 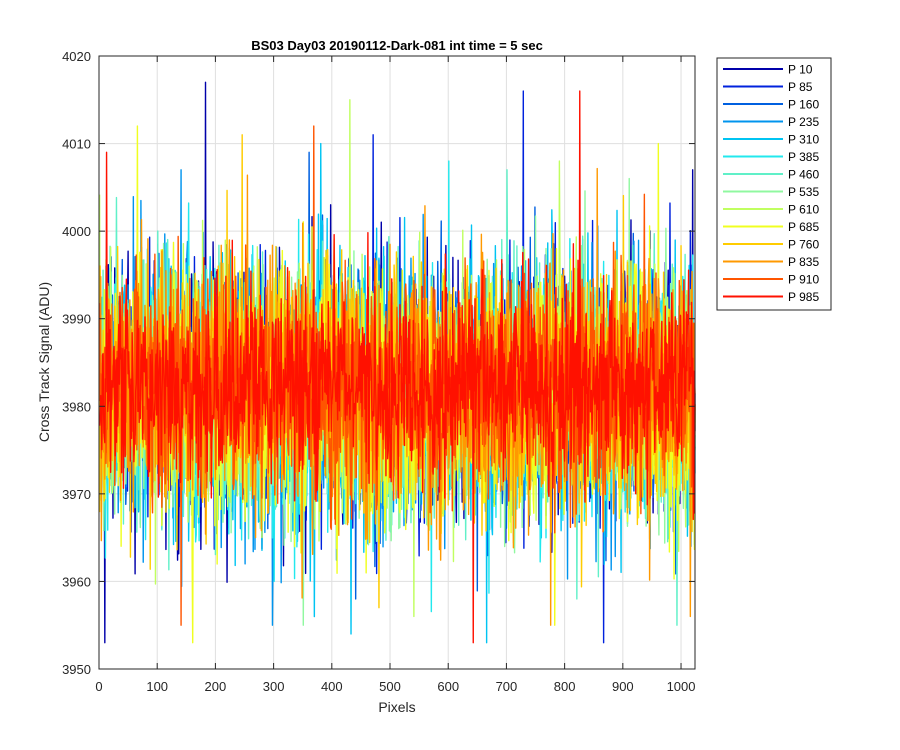 What do you see at coordinates (803, 297) in the screenshot?
I see `legend-label: P 985` at bounding box center [803, 297].